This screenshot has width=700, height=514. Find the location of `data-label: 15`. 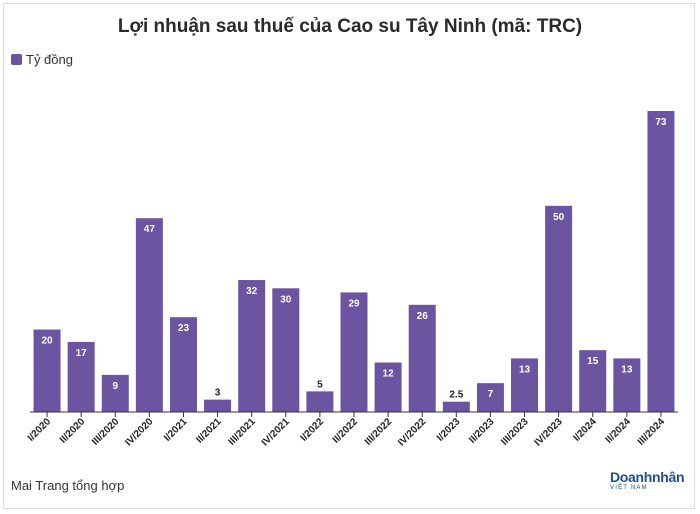

data-label: 15 is located at coordinates (593, 361).